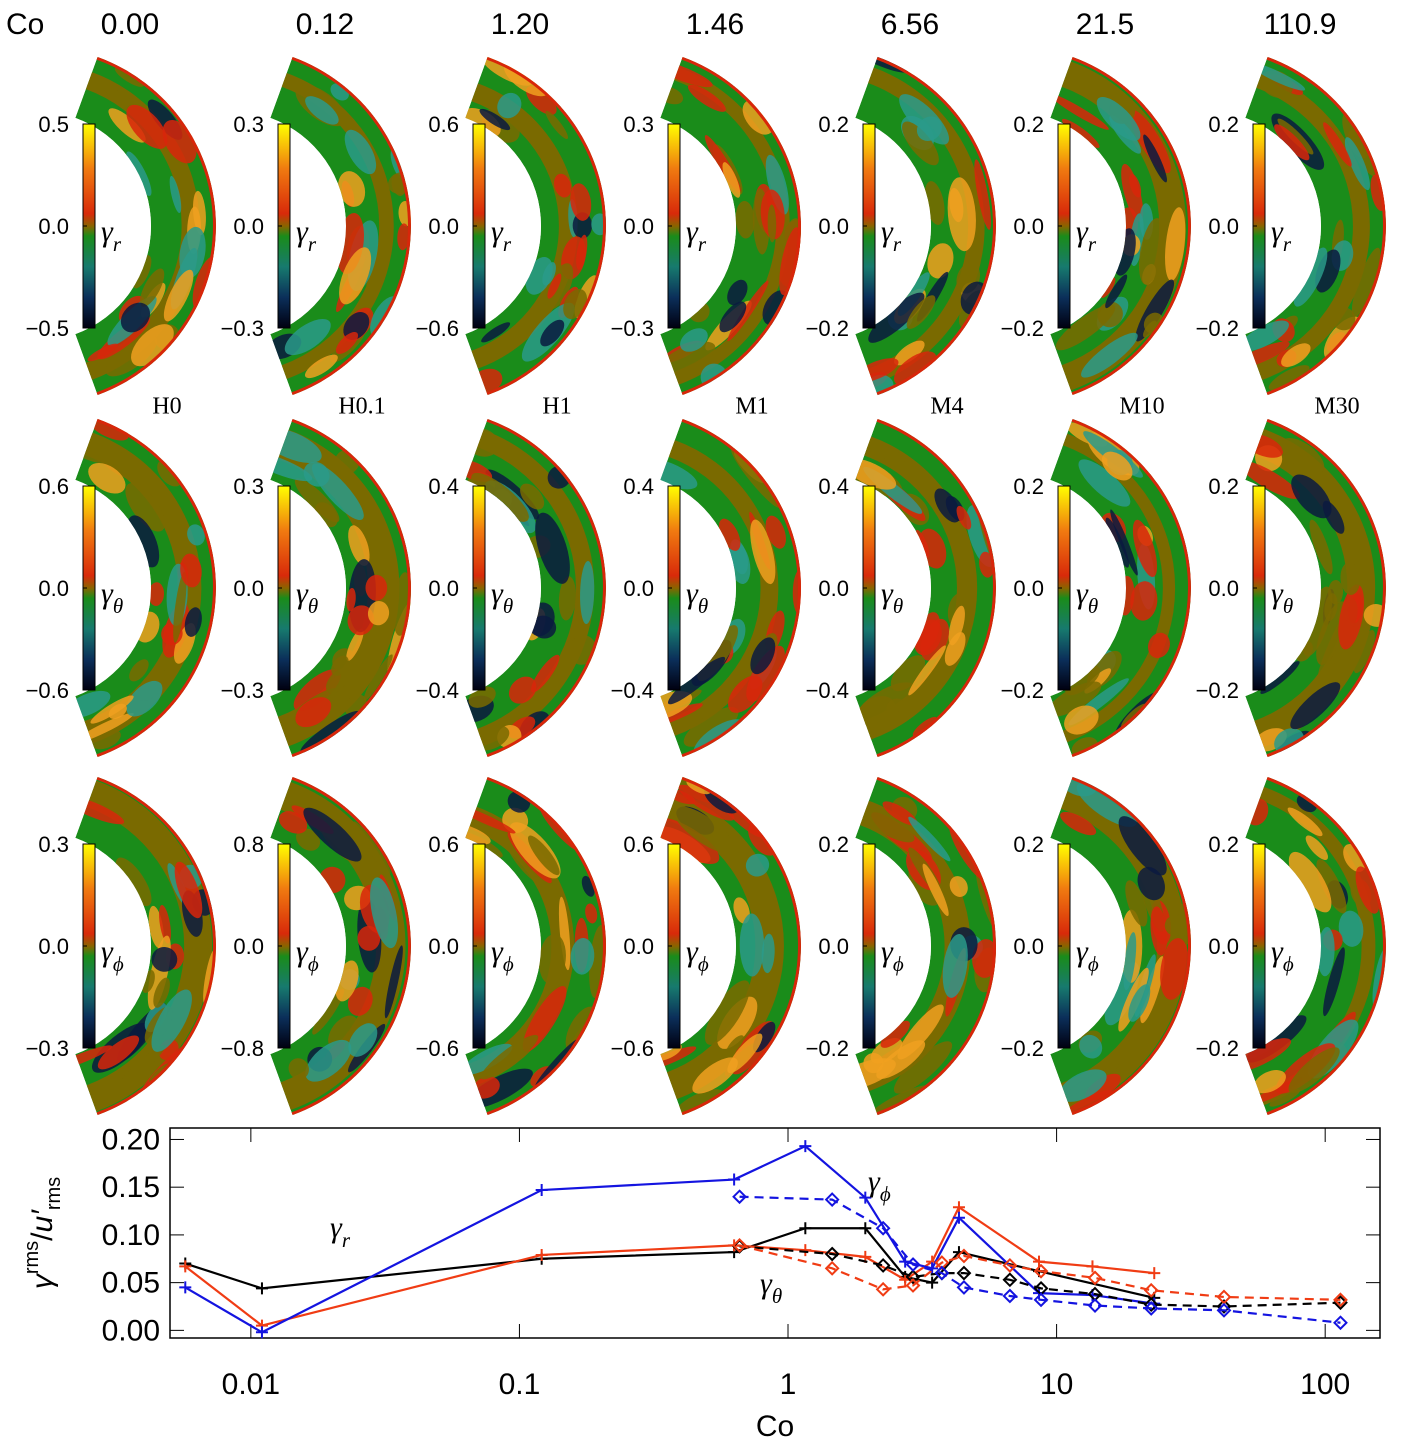  I want to click on y-tick-label: 0.10, so click(131, 1235).